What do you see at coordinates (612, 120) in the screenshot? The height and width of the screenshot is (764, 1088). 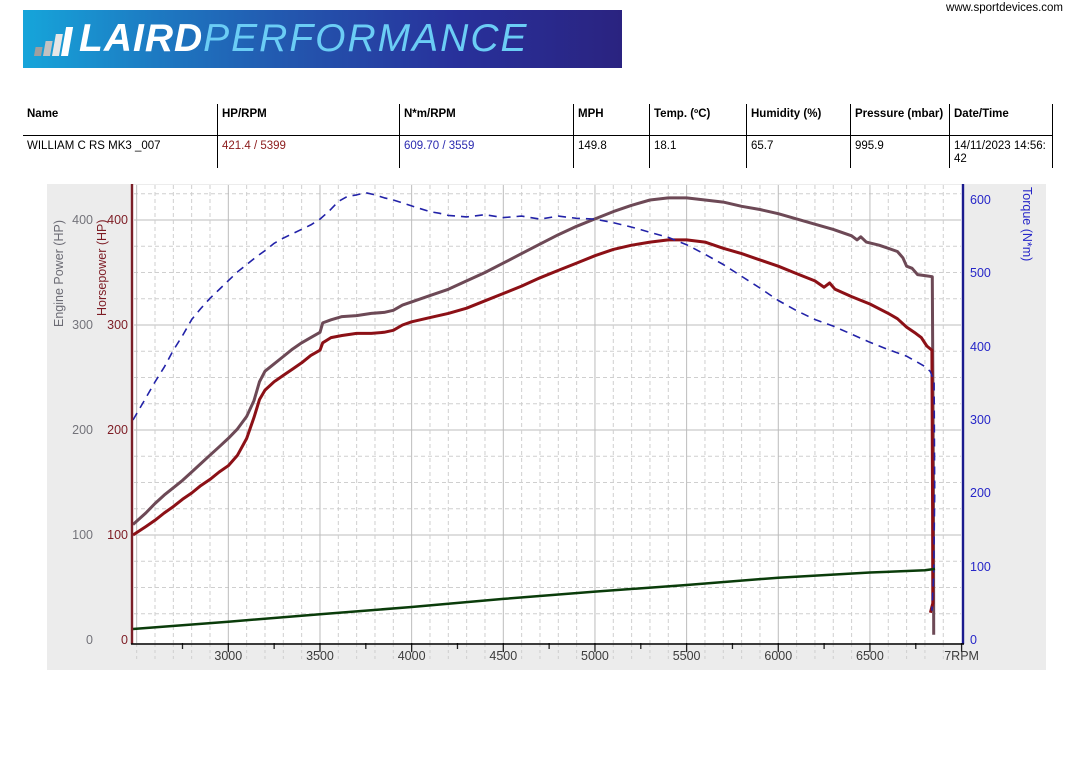 I see `table-header-3: MPH` at bounding box center [612, 120].